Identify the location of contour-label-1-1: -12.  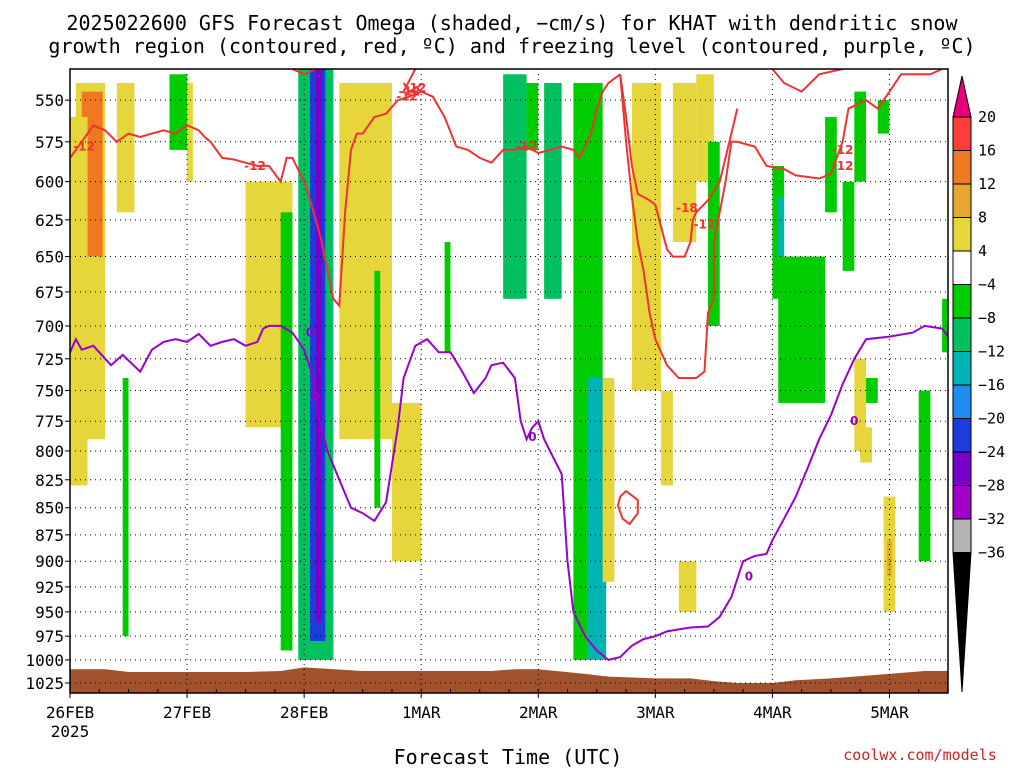
(255, 166).